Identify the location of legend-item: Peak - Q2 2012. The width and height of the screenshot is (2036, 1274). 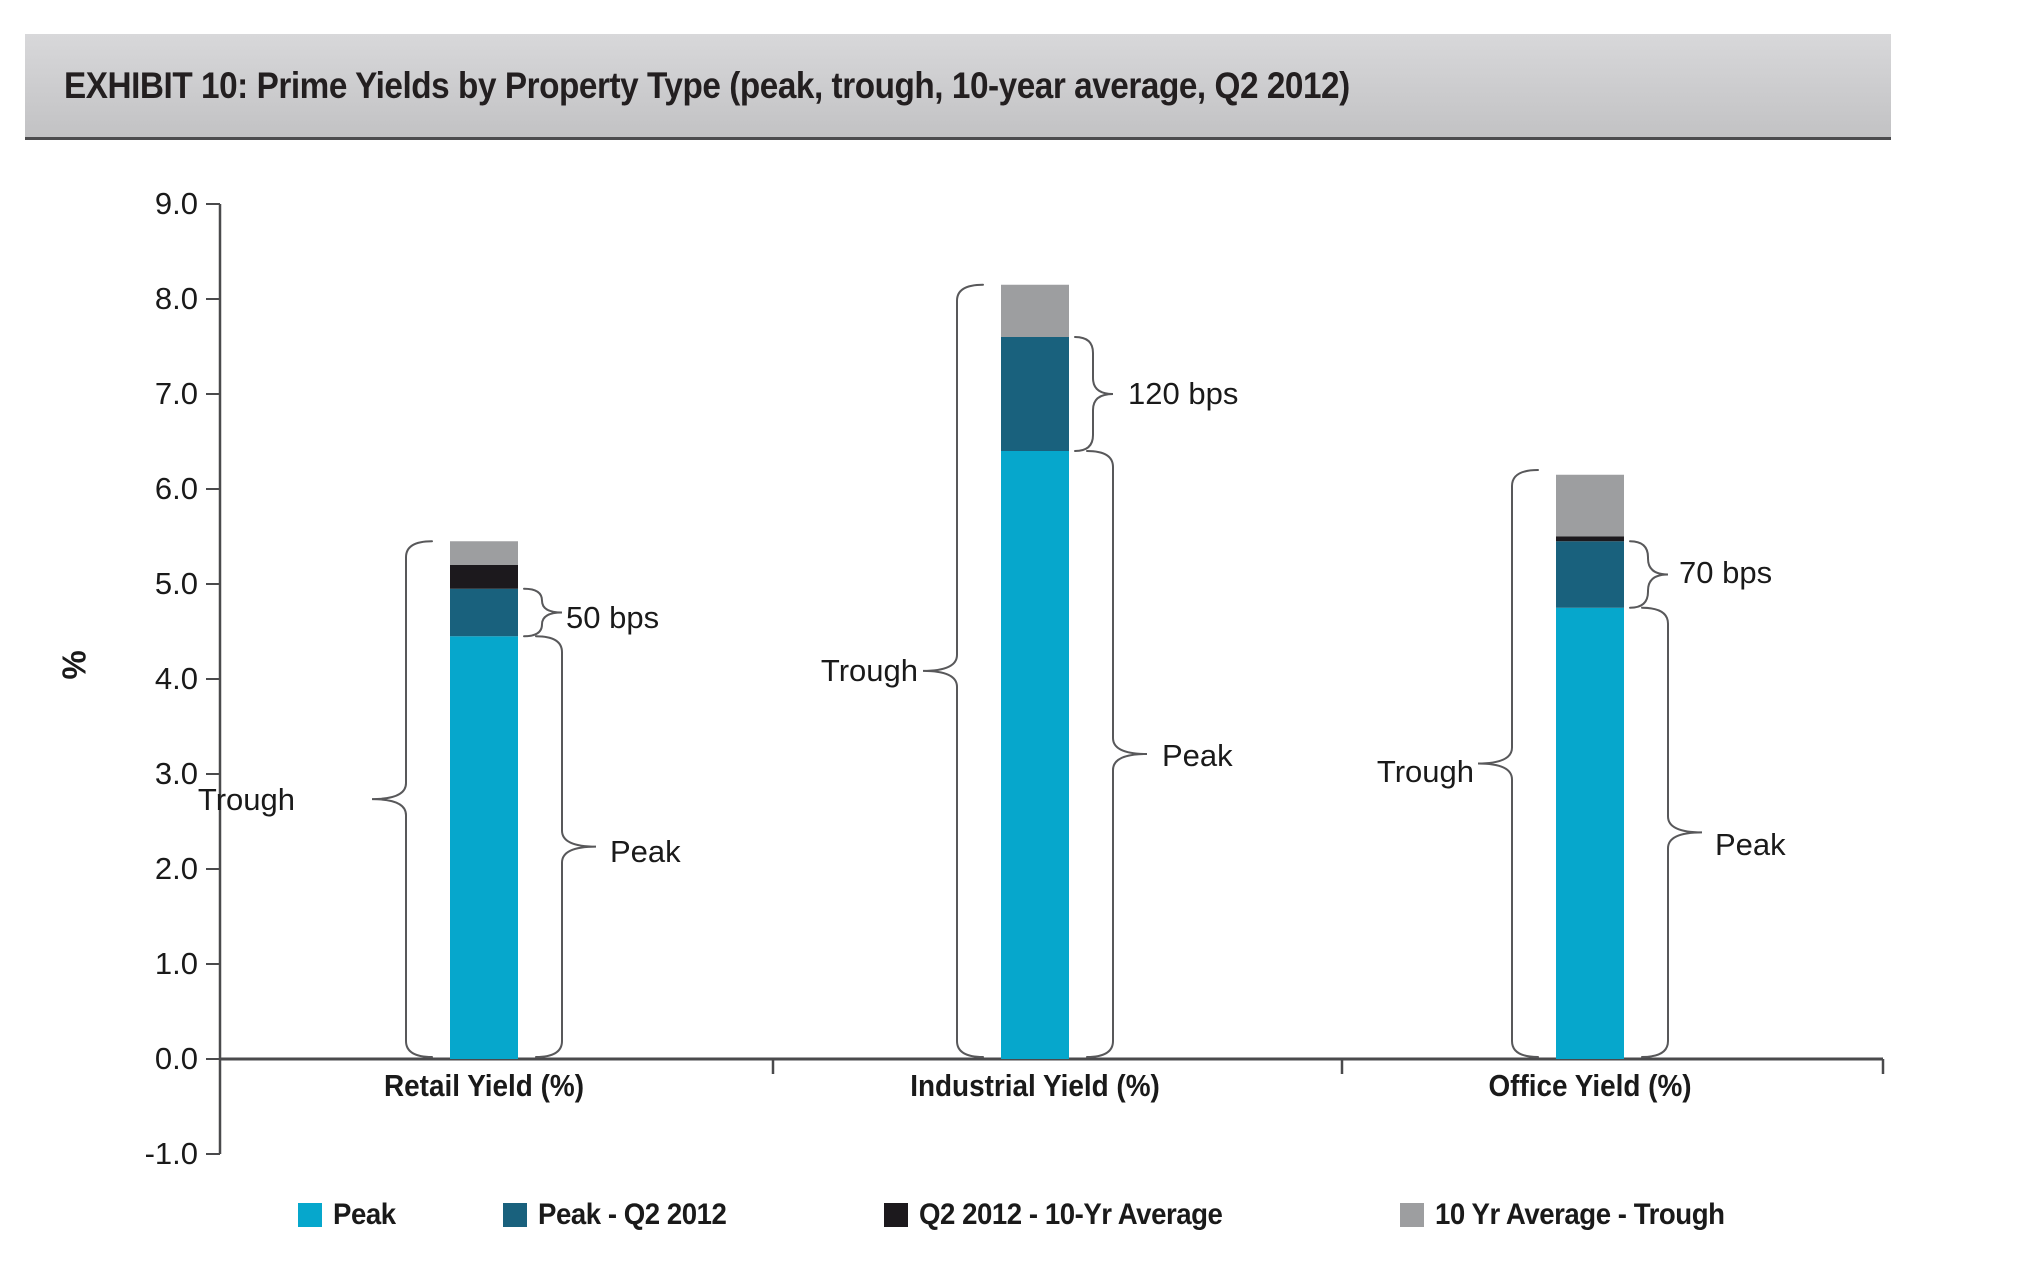
(623, 1214).